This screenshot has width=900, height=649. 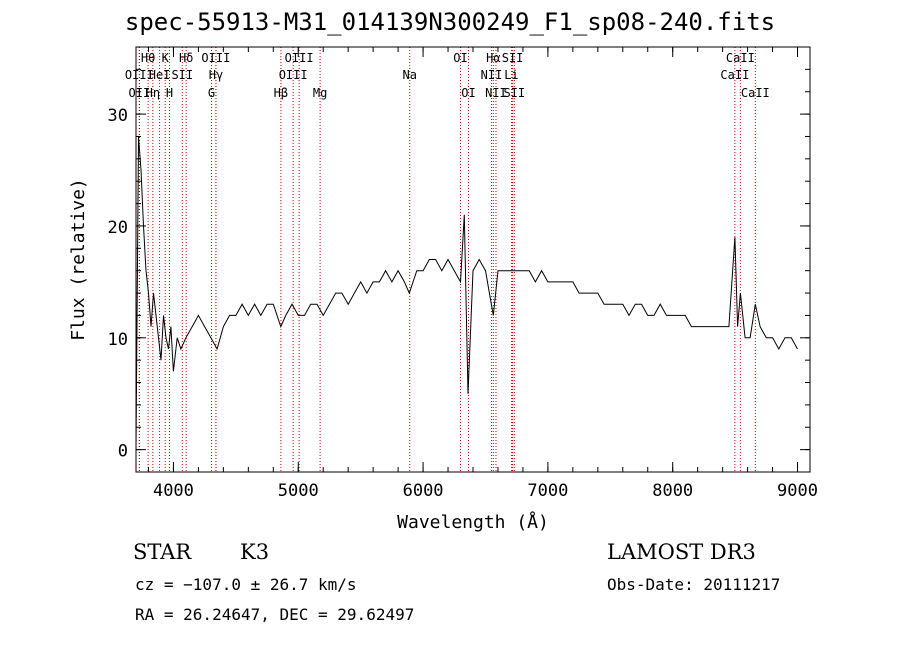 What do you see at coordinates (78, 259) in the screenshot?
I see `y-axis-label: Flux (relative)` at bounding box center [78, 259].